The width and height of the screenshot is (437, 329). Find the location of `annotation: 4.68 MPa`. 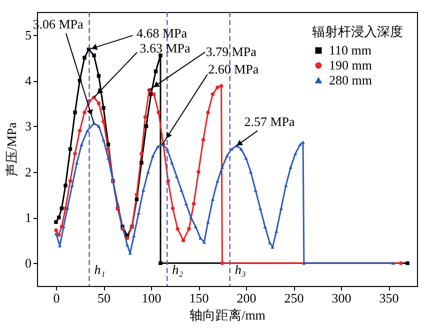

annotation: 4.68 MPa is located at coordinates (162, 32).